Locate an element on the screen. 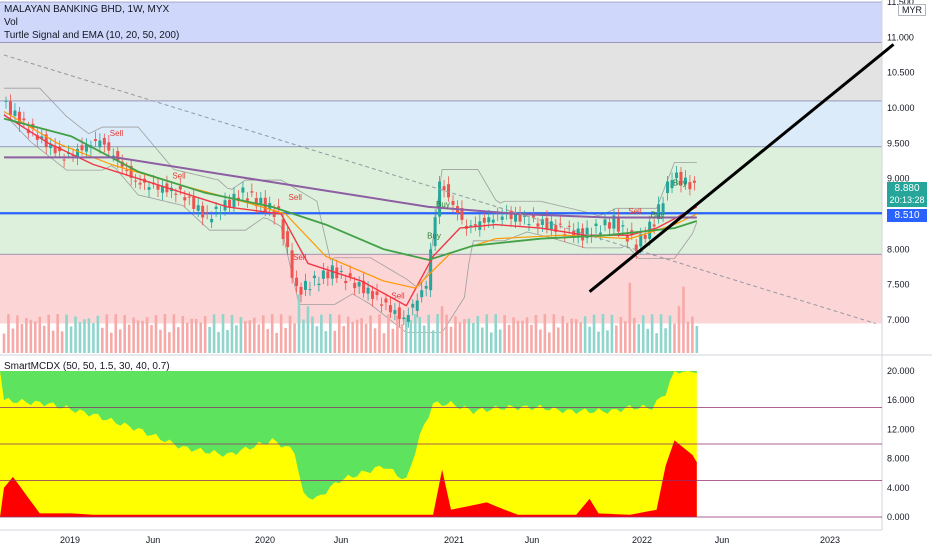  trend-line-solid is located at coordinates (741, 168).